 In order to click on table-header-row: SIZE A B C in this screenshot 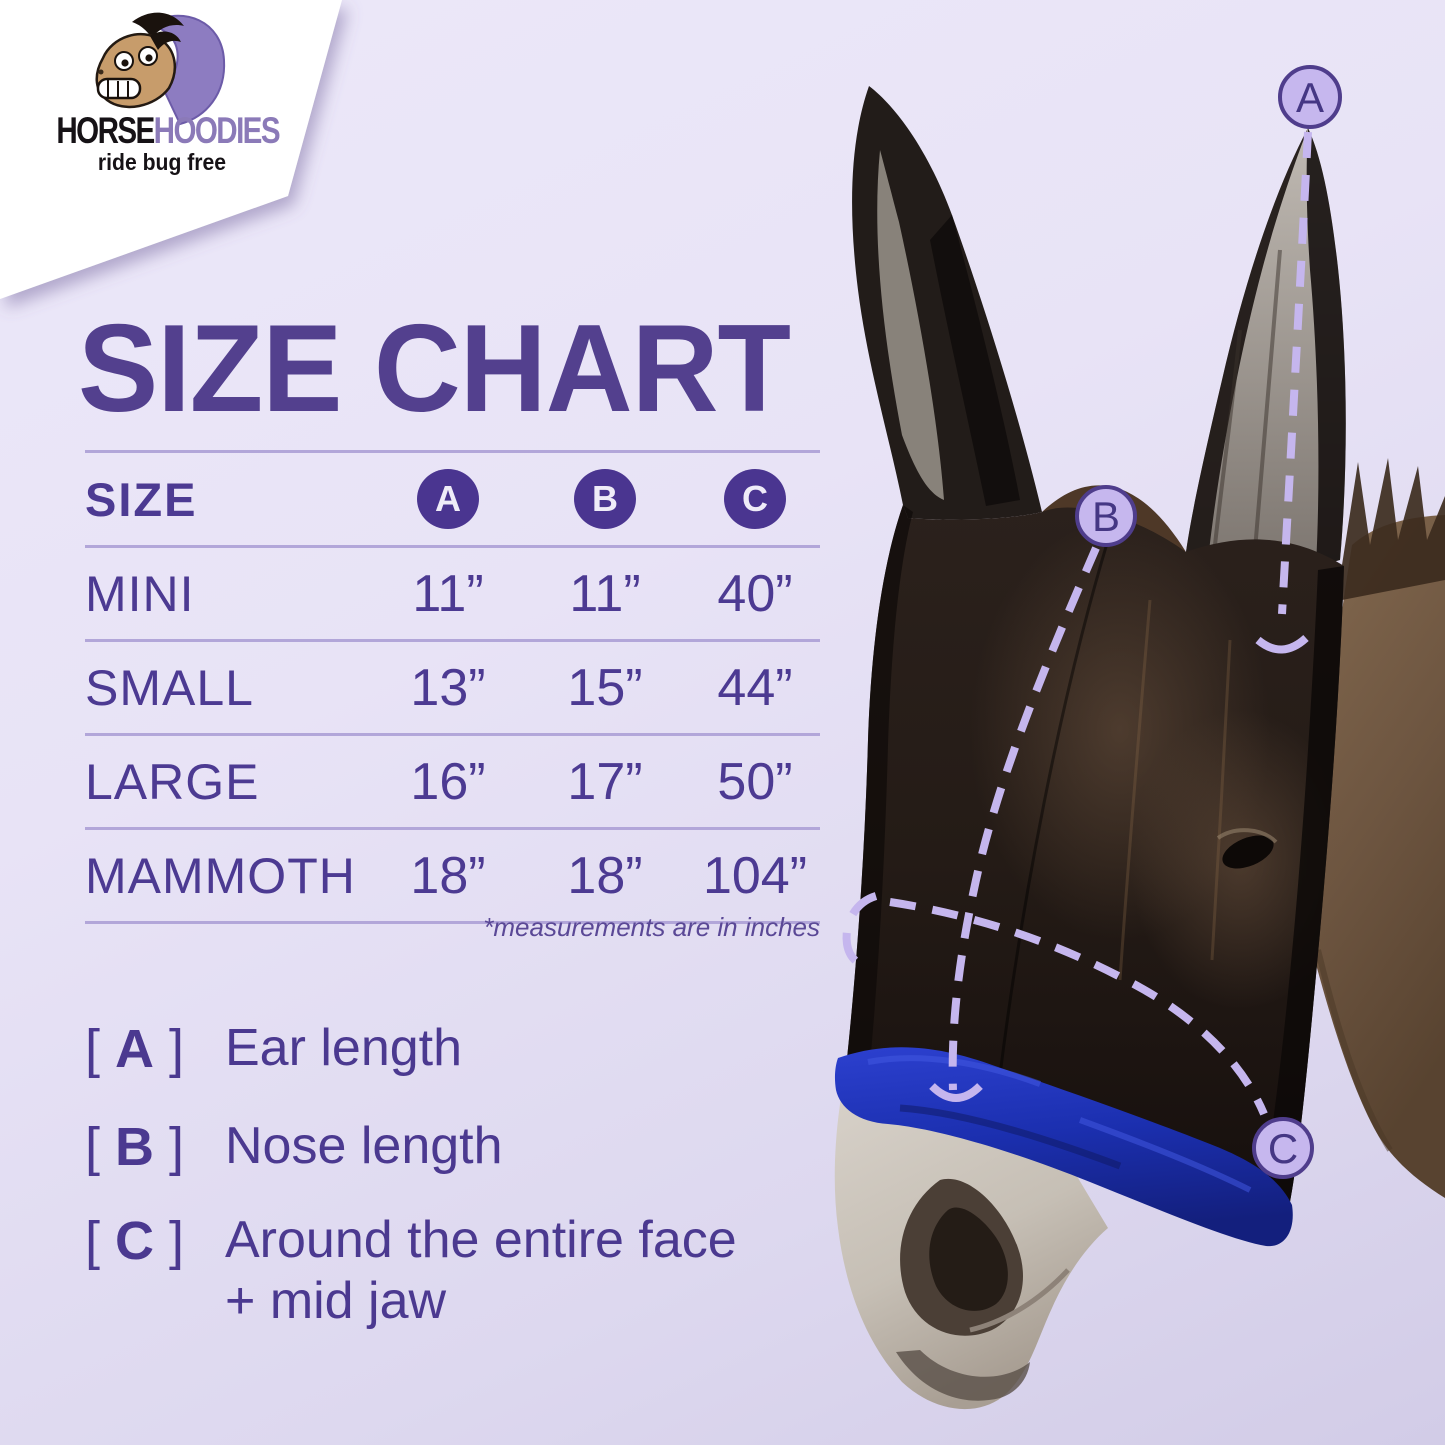, I will do `click(452, 497)`.